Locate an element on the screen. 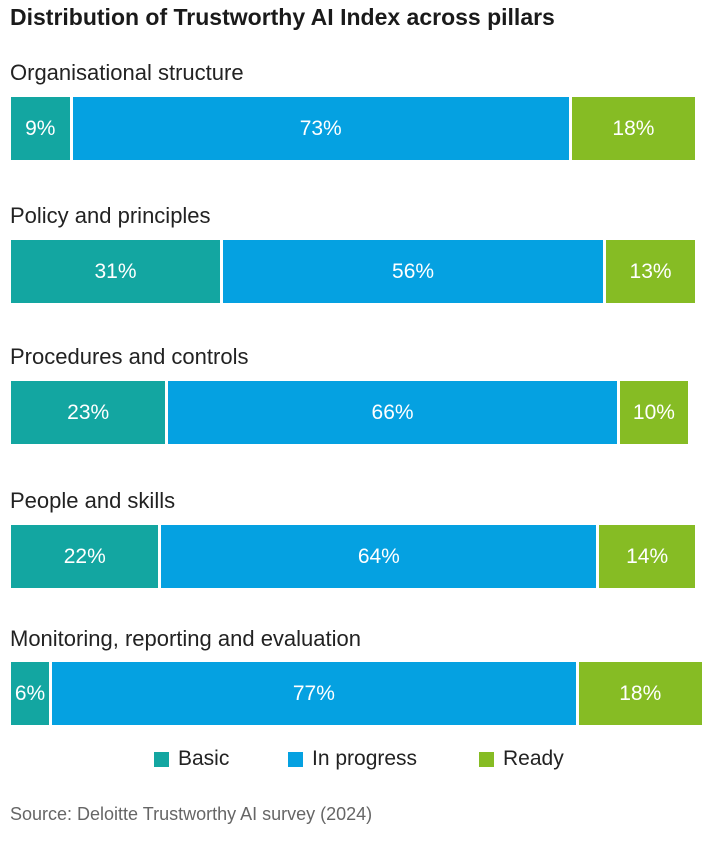  bar-people-and-skills: 22% 64% 14% is located at coordinates (353, 556).